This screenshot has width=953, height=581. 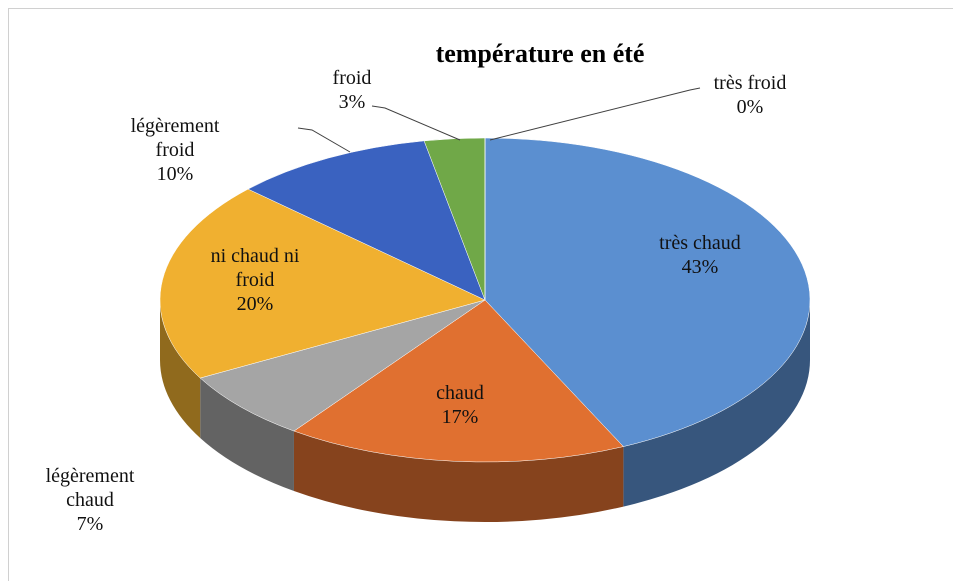 What do you see at coordinates (460, 393) in the screenshot?
I see `label-name: chaud` at bounding box center [460, 393].